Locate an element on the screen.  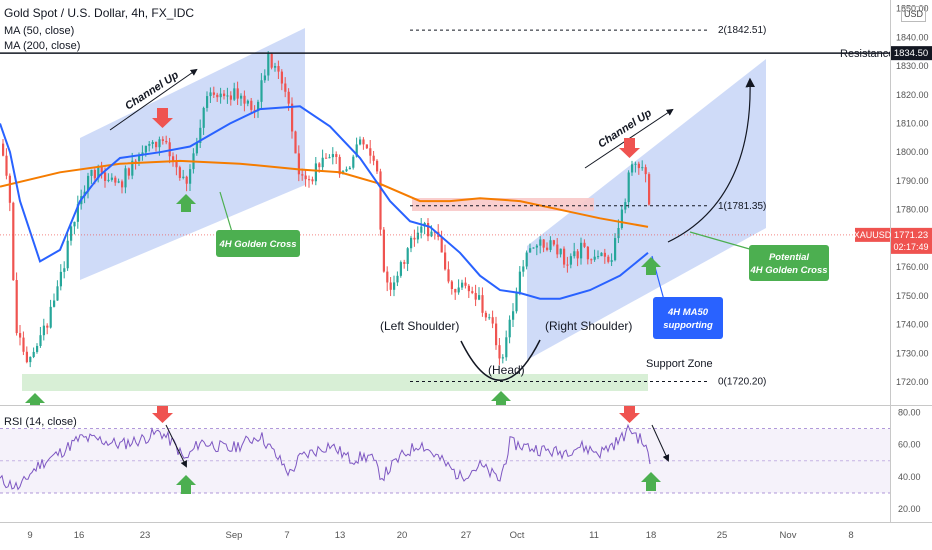
rsi-tick-label: 80.00 is located at coordinates (909, 412).